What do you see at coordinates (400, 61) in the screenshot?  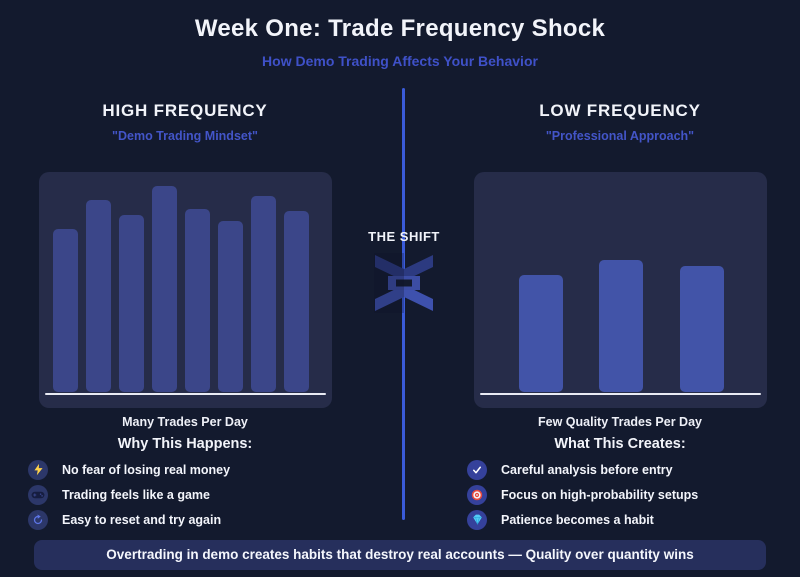 I see `page-subtitle: How Demo Trading Affects Your Behavior` at bounding box center [400, 61].